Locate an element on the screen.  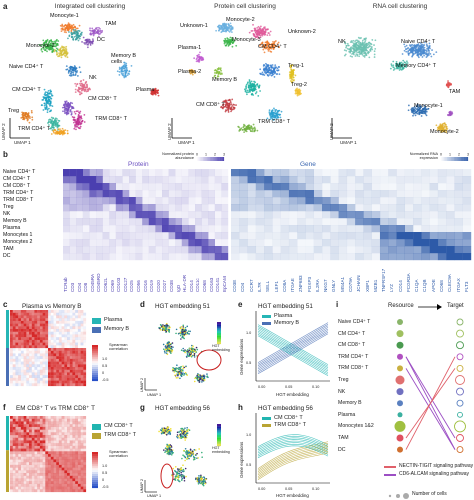
gene-expression-lines-h is located at coordinates (292, 448).